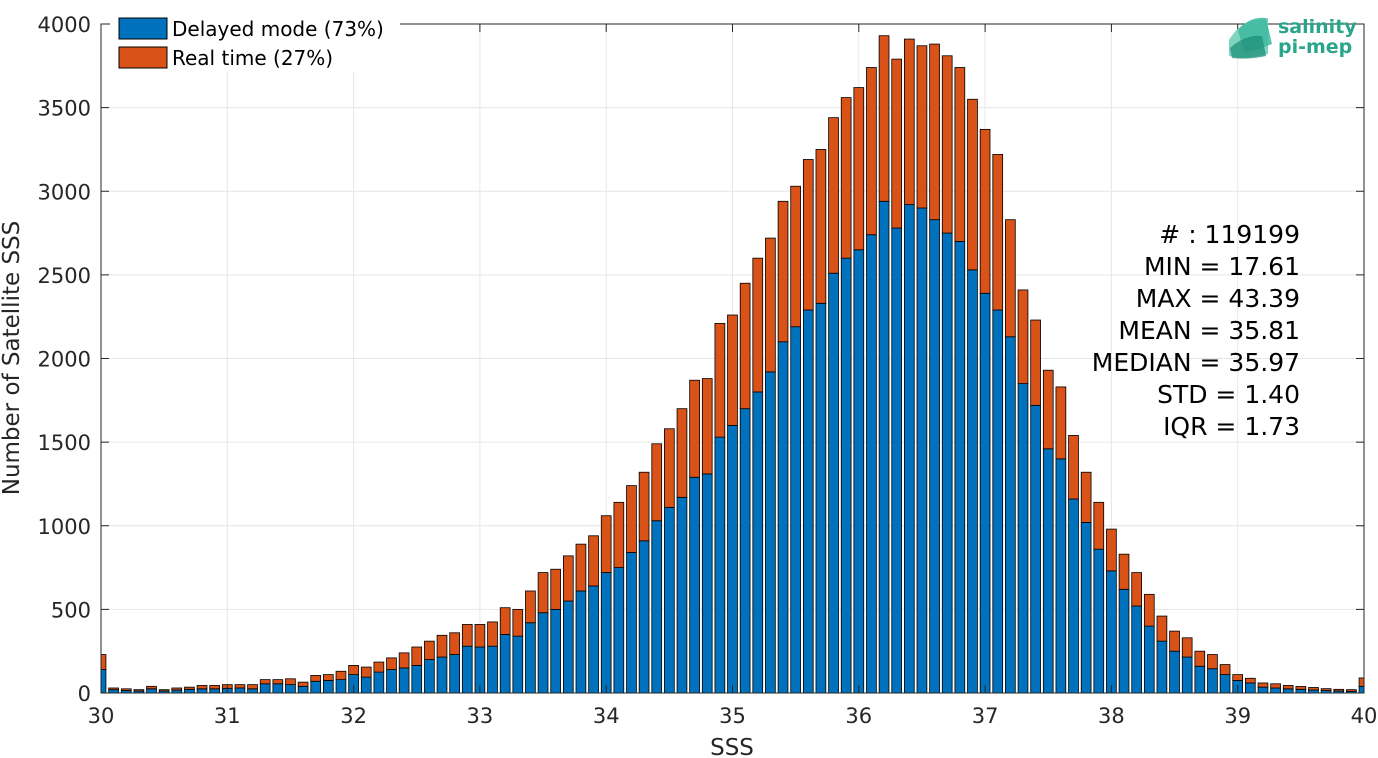  I want to click on x-tick-label: 39, so click(1237, 716).